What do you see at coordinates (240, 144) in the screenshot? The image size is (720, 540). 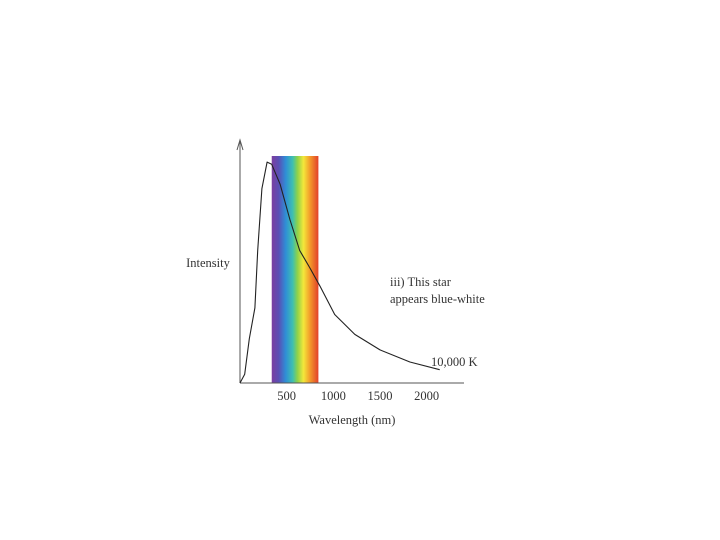 I see `y-axis-arrow` at bounding box center [240, 144].